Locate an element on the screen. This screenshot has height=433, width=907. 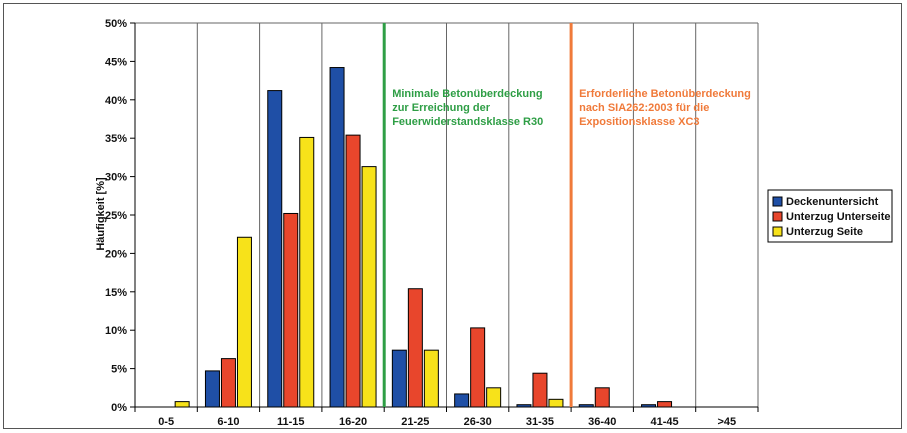
y-tick-label: 25% is located at coordinates (116, 216).